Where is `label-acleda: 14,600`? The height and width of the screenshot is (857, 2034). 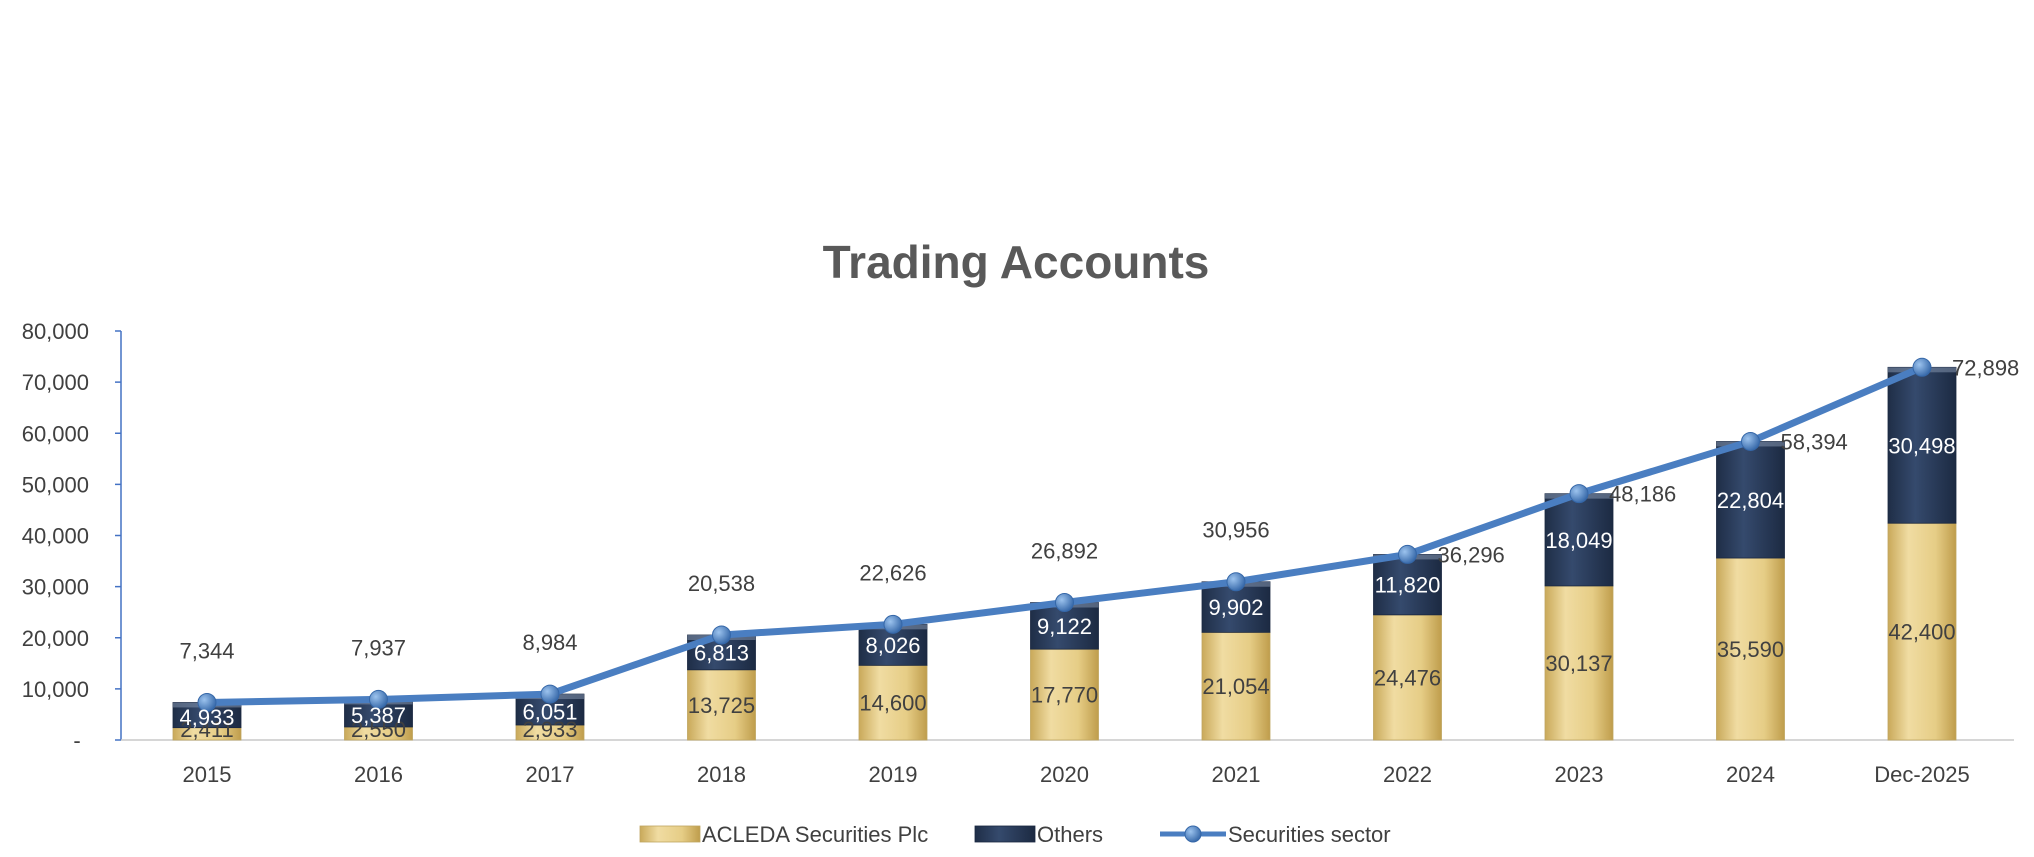
label-acleda: 14,600 is located at coordinates (892, 703).